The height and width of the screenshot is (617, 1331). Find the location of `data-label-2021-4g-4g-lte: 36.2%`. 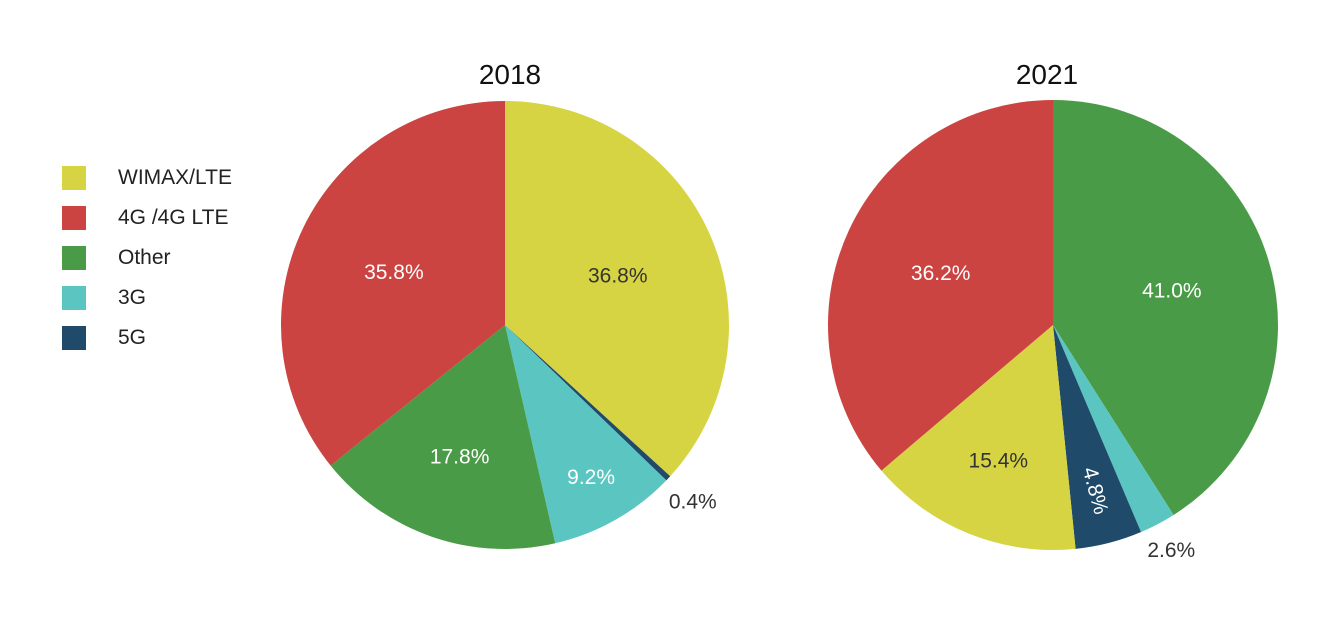

data-label-2021-4g-4g-lte: 36.2% is located at coordinates (941, 273).